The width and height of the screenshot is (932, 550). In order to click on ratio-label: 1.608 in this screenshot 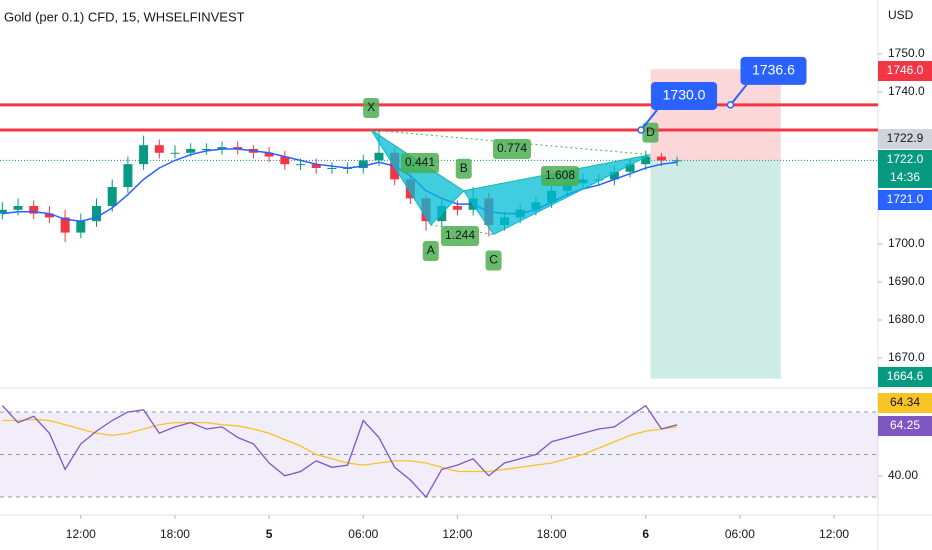, I will do `click(560, 175)`.